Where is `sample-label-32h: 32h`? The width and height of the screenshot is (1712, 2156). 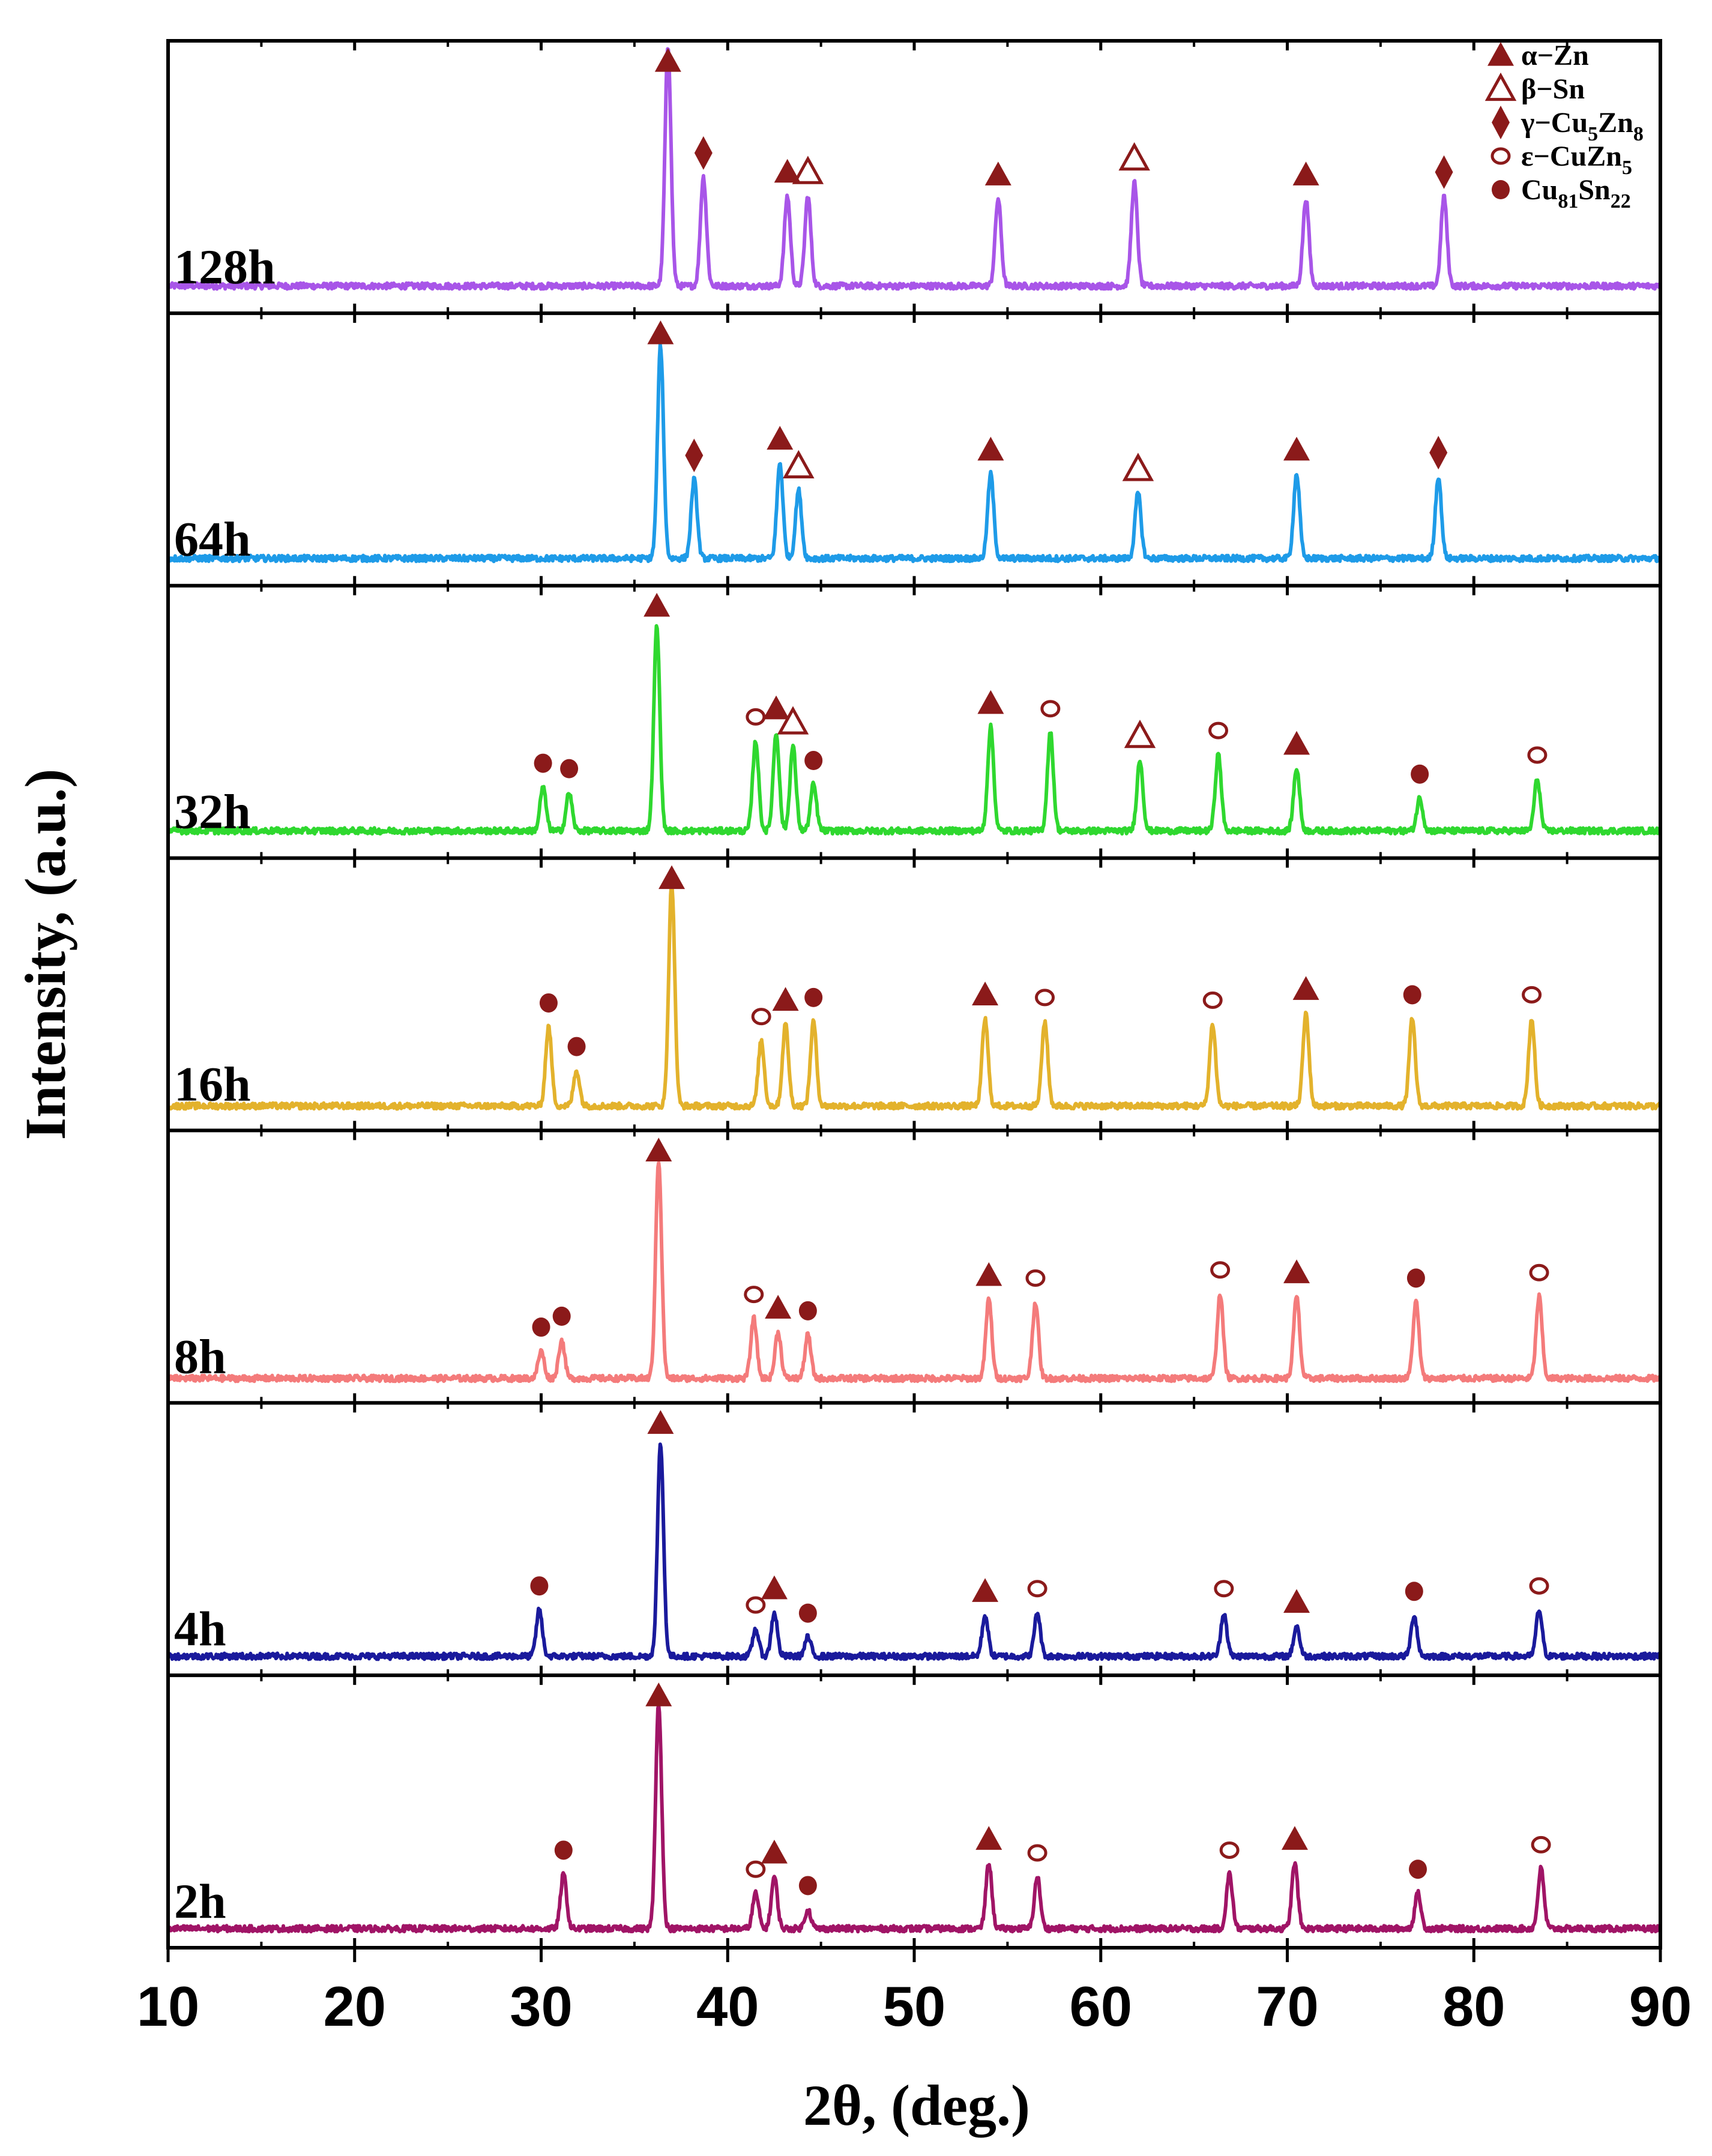 sample-label-32h: 32h is located at coordinates (212, 811).